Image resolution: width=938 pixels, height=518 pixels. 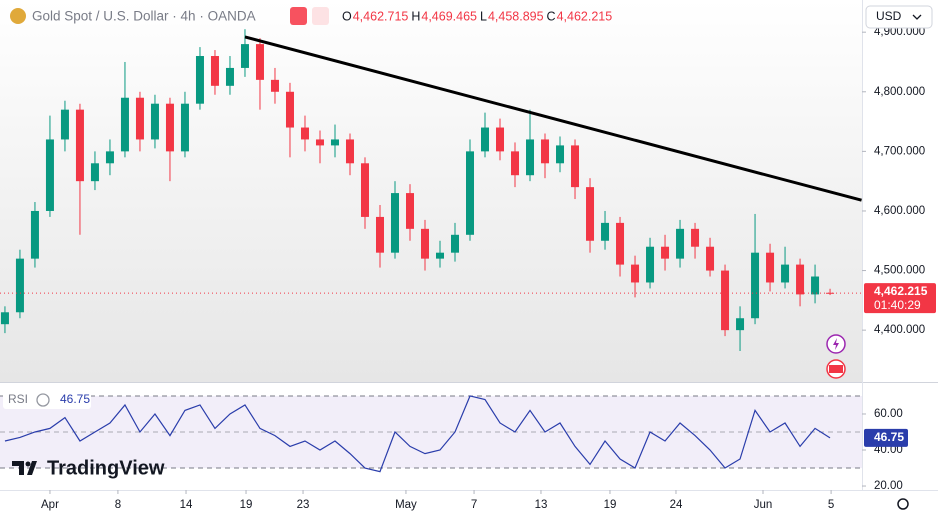 I want to click on last-price-tag, so click(x=900, y=298).